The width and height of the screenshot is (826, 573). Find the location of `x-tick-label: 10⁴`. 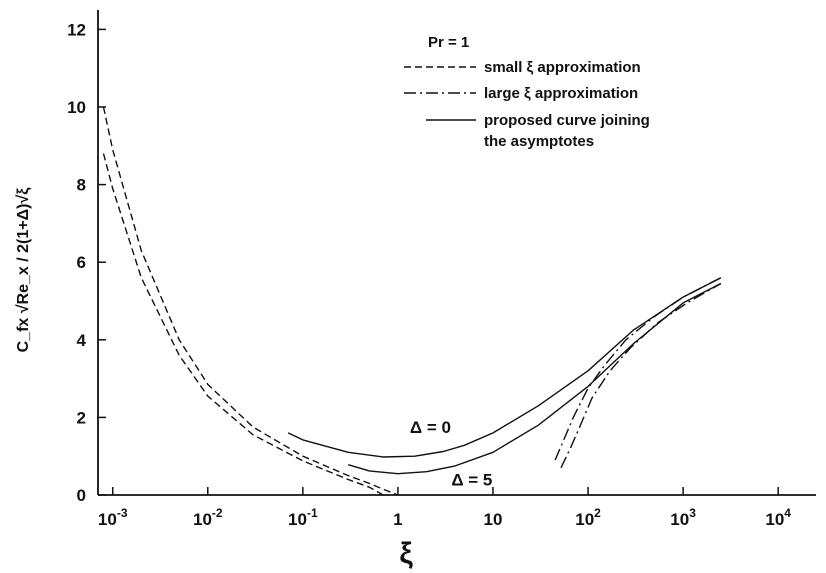

x-tick-label: 10⁴ is located at coordinates (778, 517).